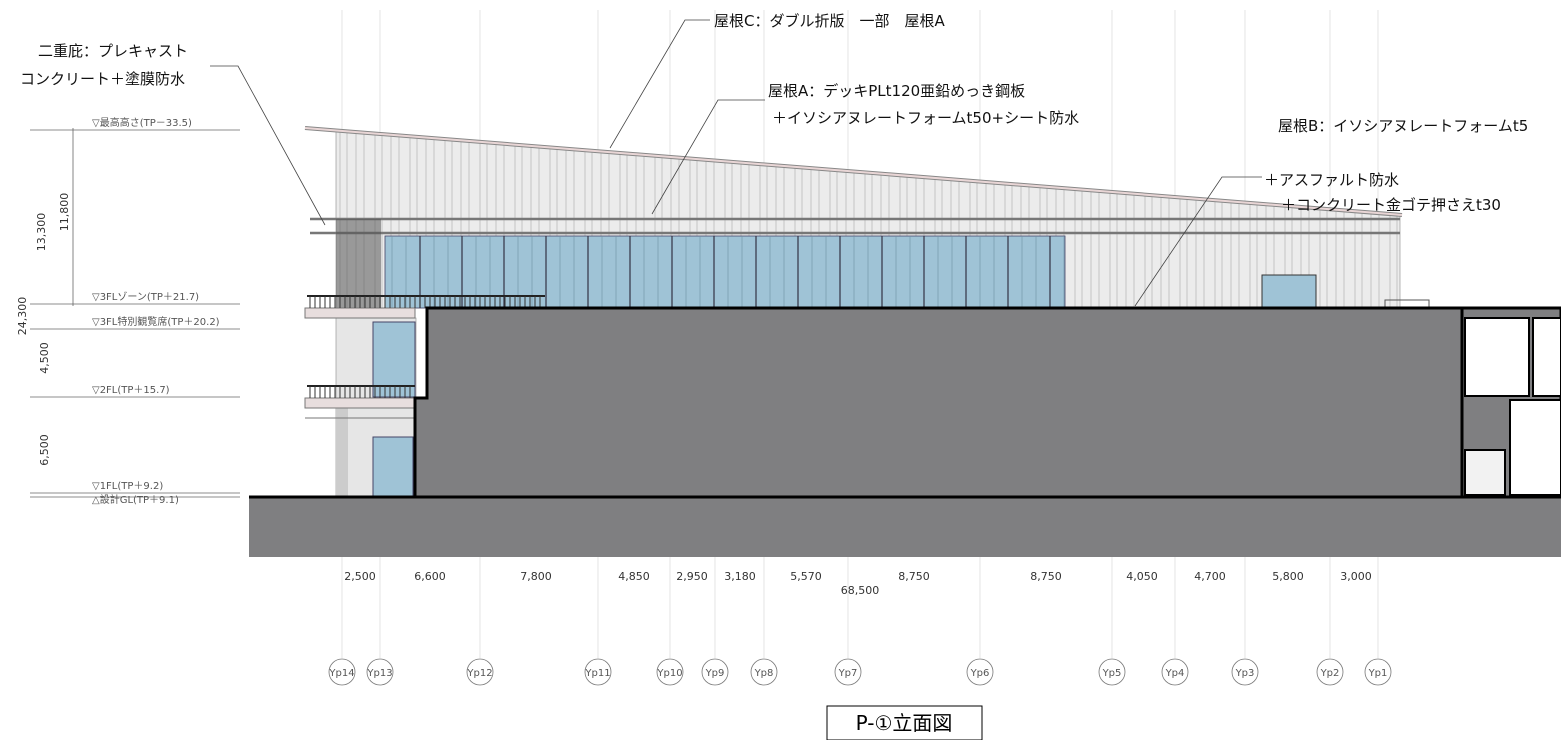 Image resolution: width=1561 pixels, height=740 pixels. What do you see at coordinates (536, 576) in the screenshot?
I see `horizontal-dimension: 7,800` at bounding box center [536, 576].